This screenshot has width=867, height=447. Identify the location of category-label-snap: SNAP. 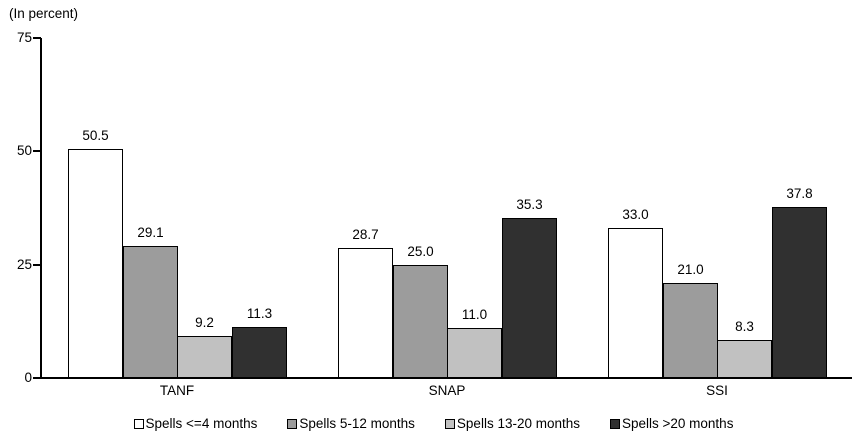
(447, 390).